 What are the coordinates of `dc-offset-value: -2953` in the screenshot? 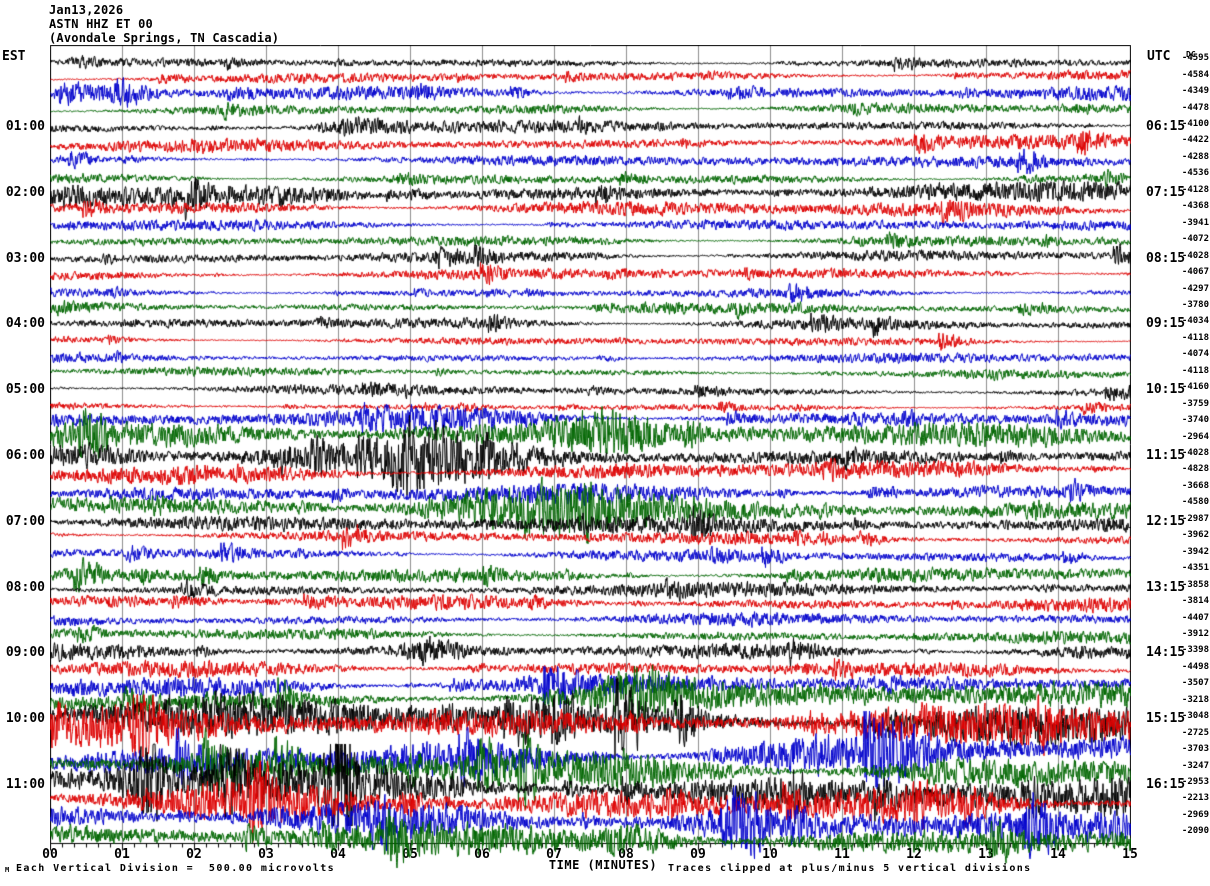 It's located at (1195, 782).